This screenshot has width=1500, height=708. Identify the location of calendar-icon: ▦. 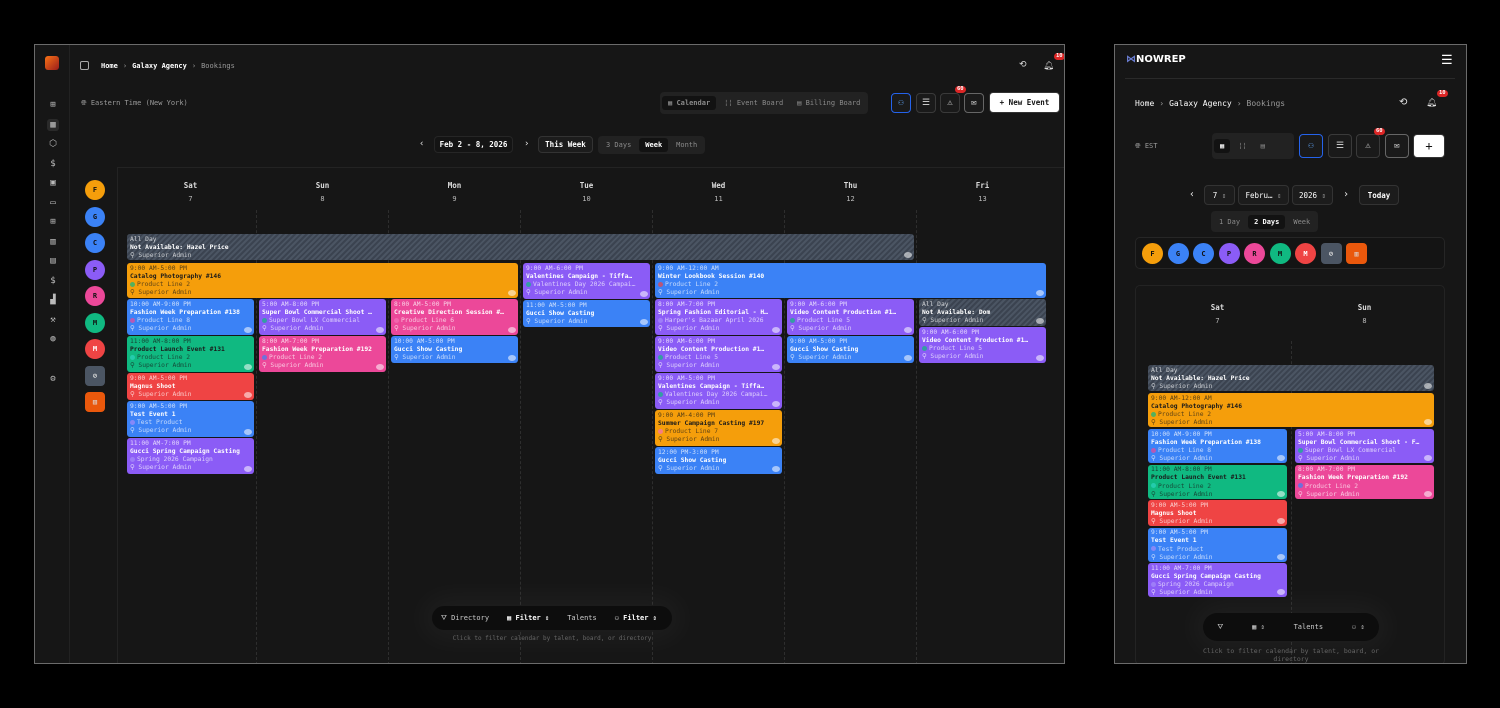
(53, 124).